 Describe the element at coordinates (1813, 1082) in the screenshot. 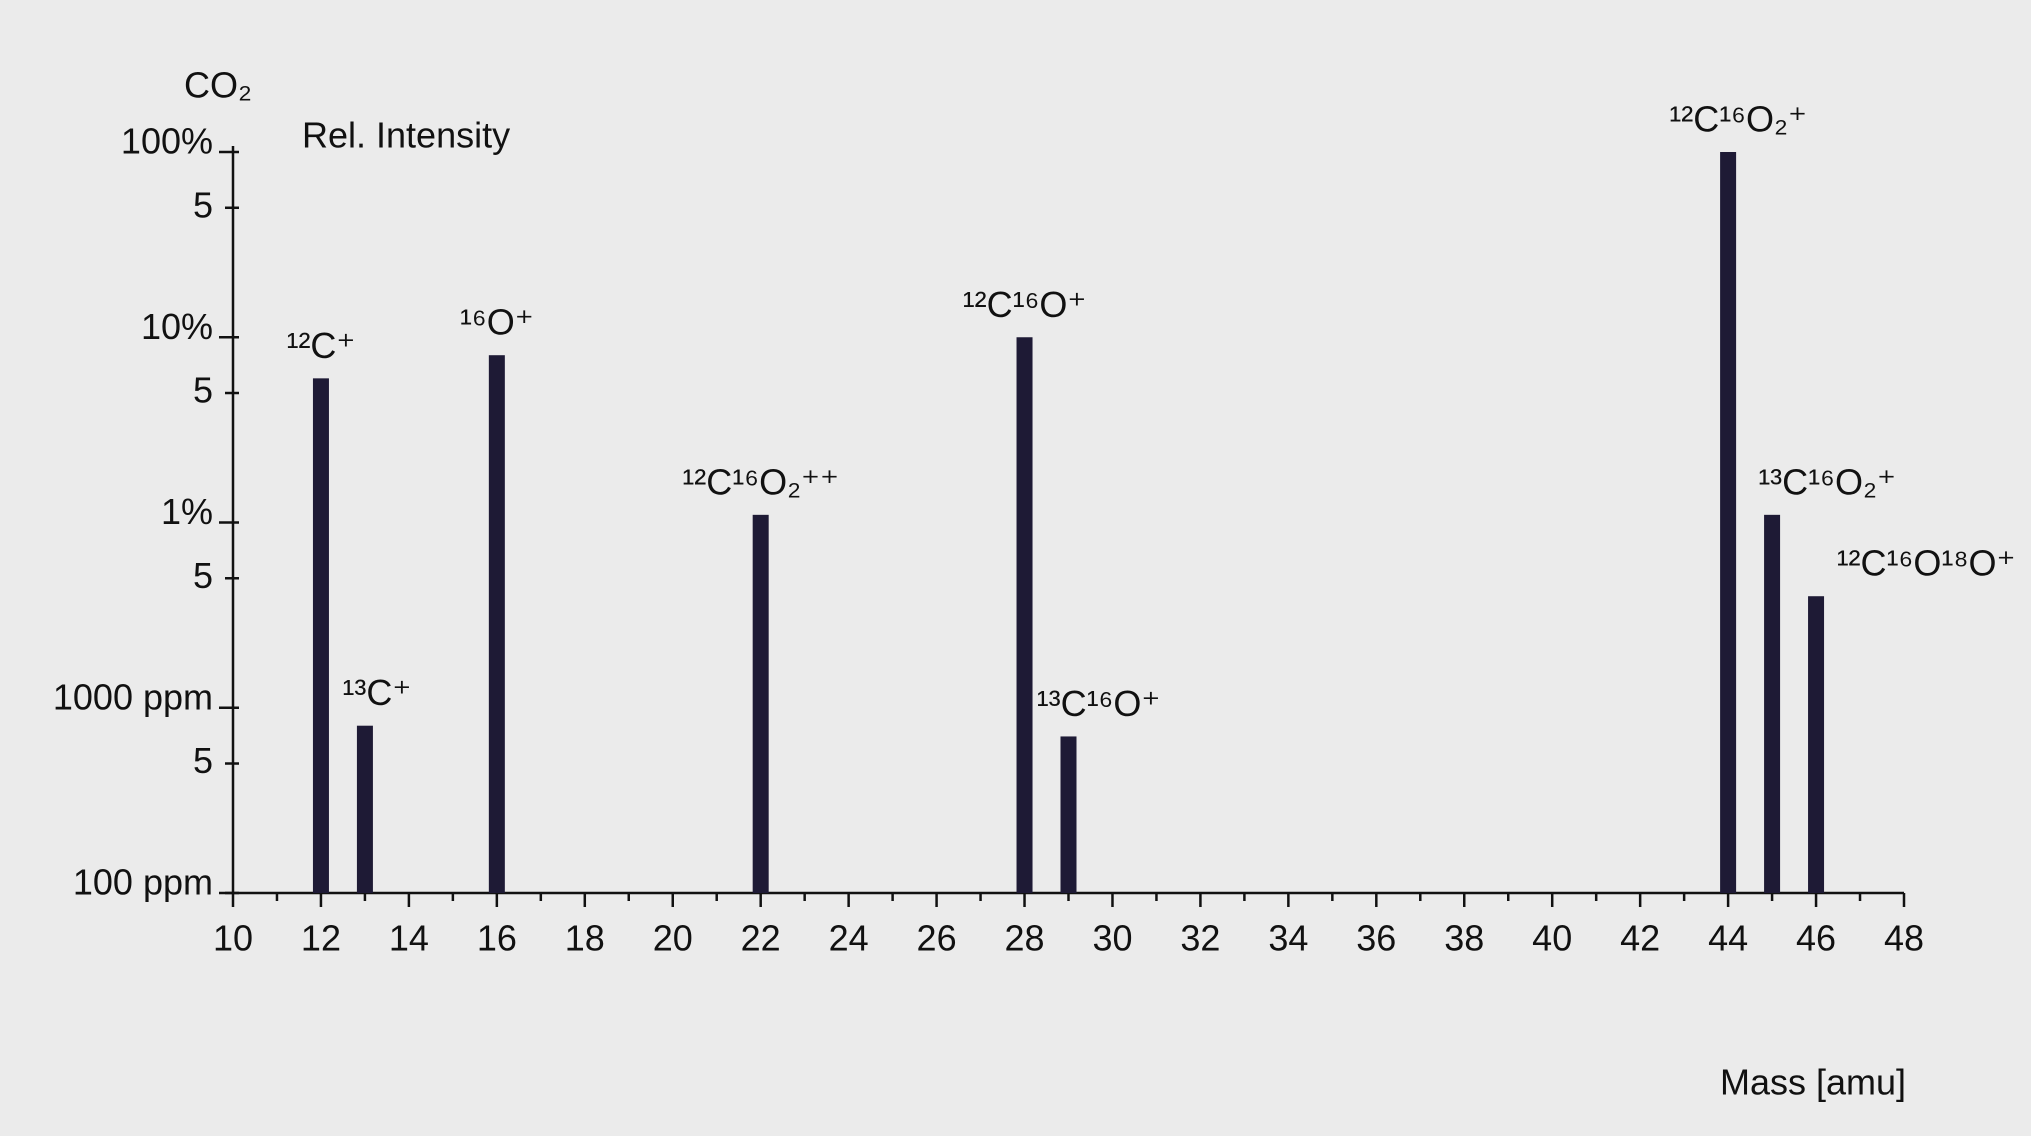

I see `x-axis-label: Mass [amu]` at that location.